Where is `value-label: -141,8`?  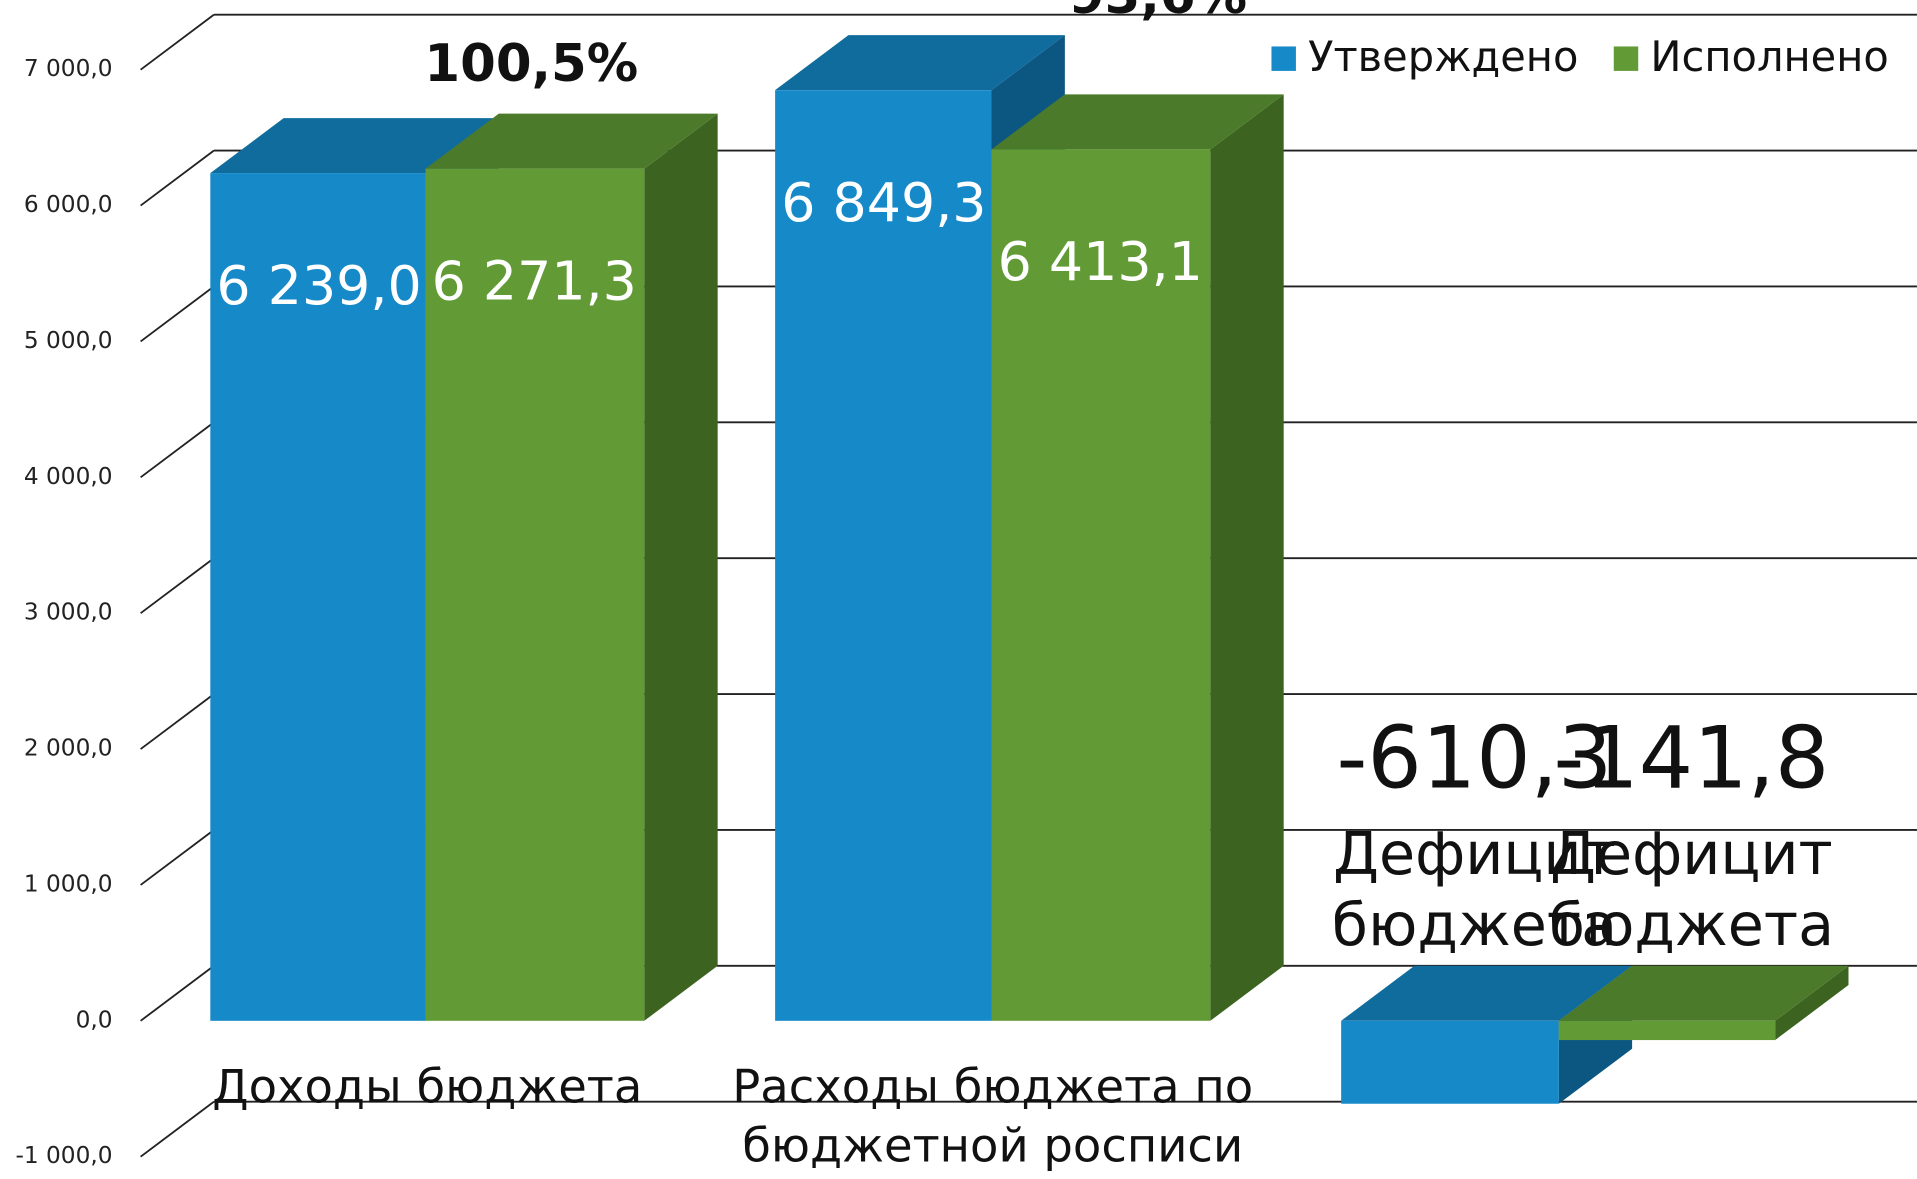 value-label: -141,8 is located at coordinates (1691, 759).